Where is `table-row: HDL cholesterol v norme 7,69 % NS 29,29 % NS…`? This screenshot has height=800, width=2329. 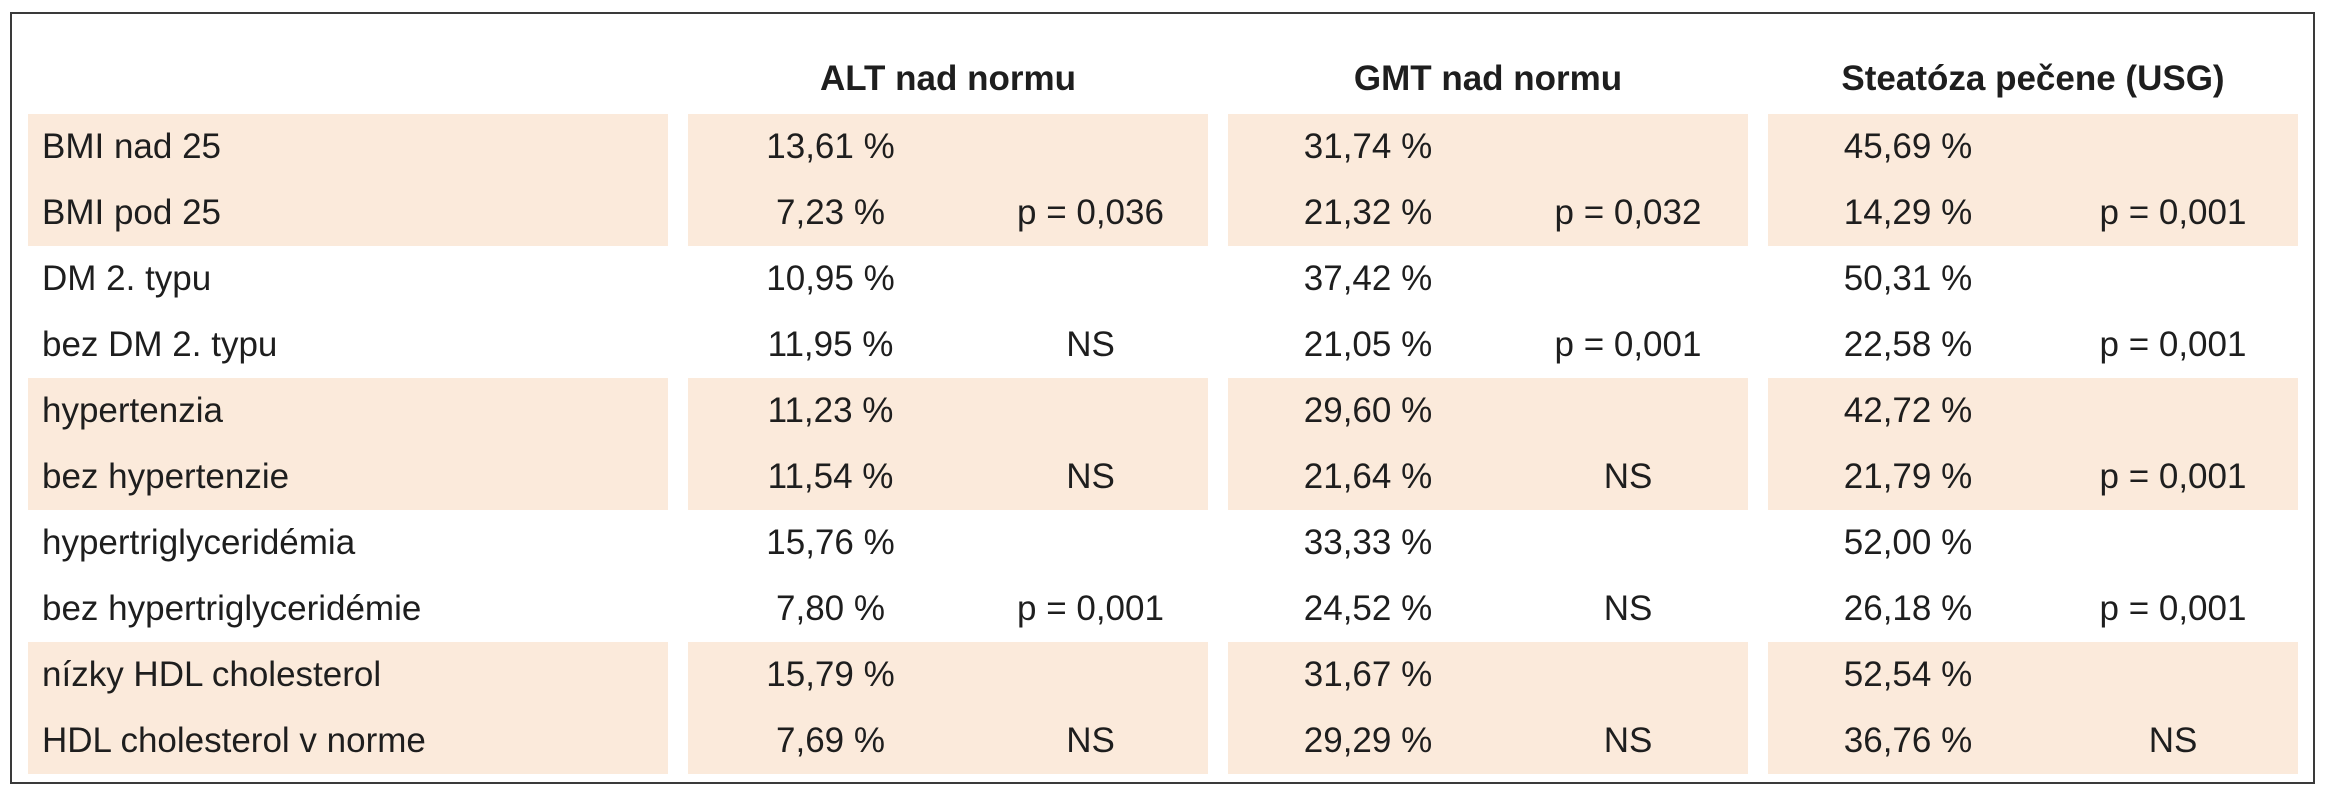 table-row: HDL cholesterol v norme 7,69 % NS 29,29 % NS… is located at coordinates (1163, 741).